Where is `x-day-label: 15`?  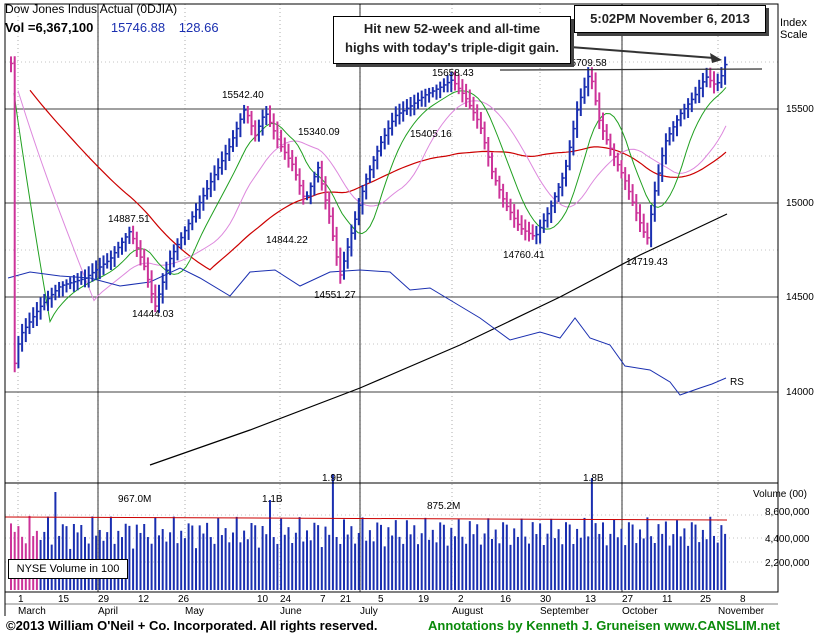
x-day-label: 15 is located at coordinates (64, 599).